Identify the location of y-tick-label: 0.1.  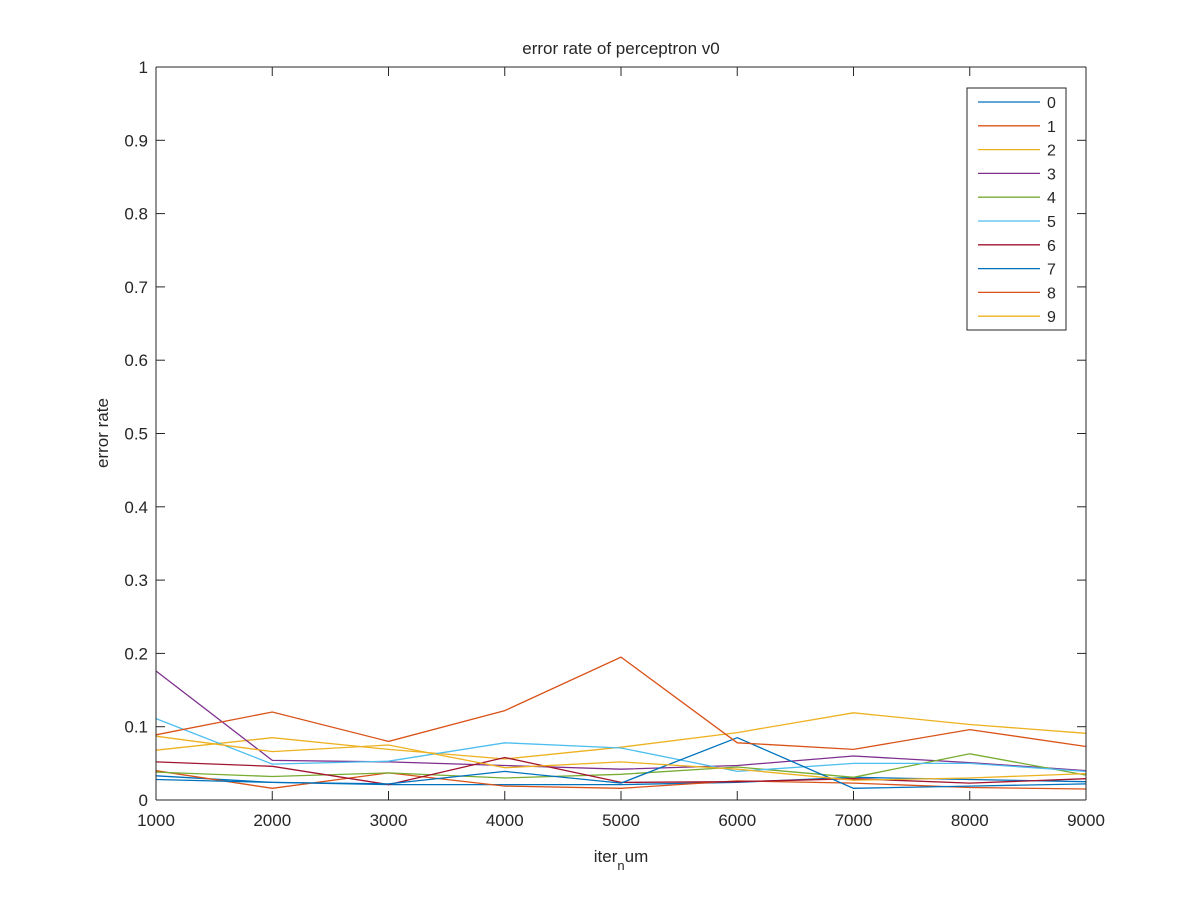
(136, 727).